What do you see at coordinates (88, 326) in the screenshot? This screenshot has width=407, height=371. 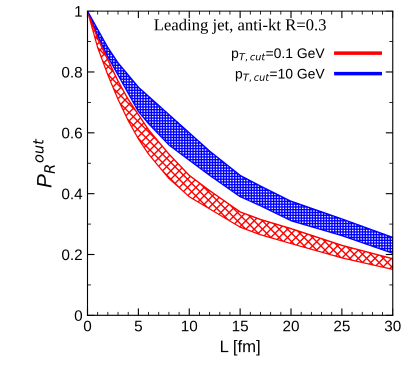 I see `x-tick-label: 0` at bounding box center [88, 326].